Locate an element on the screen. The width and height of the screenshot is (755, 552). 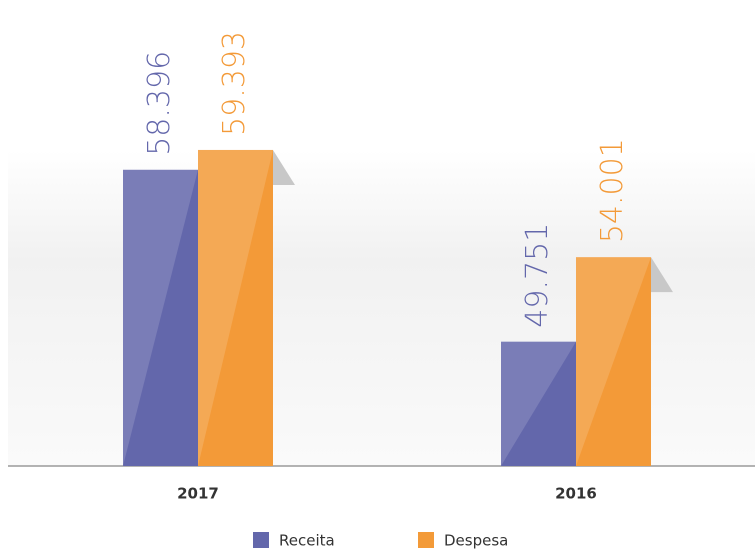
x-tick-label: 2017 is located at coordinates (198, 494).